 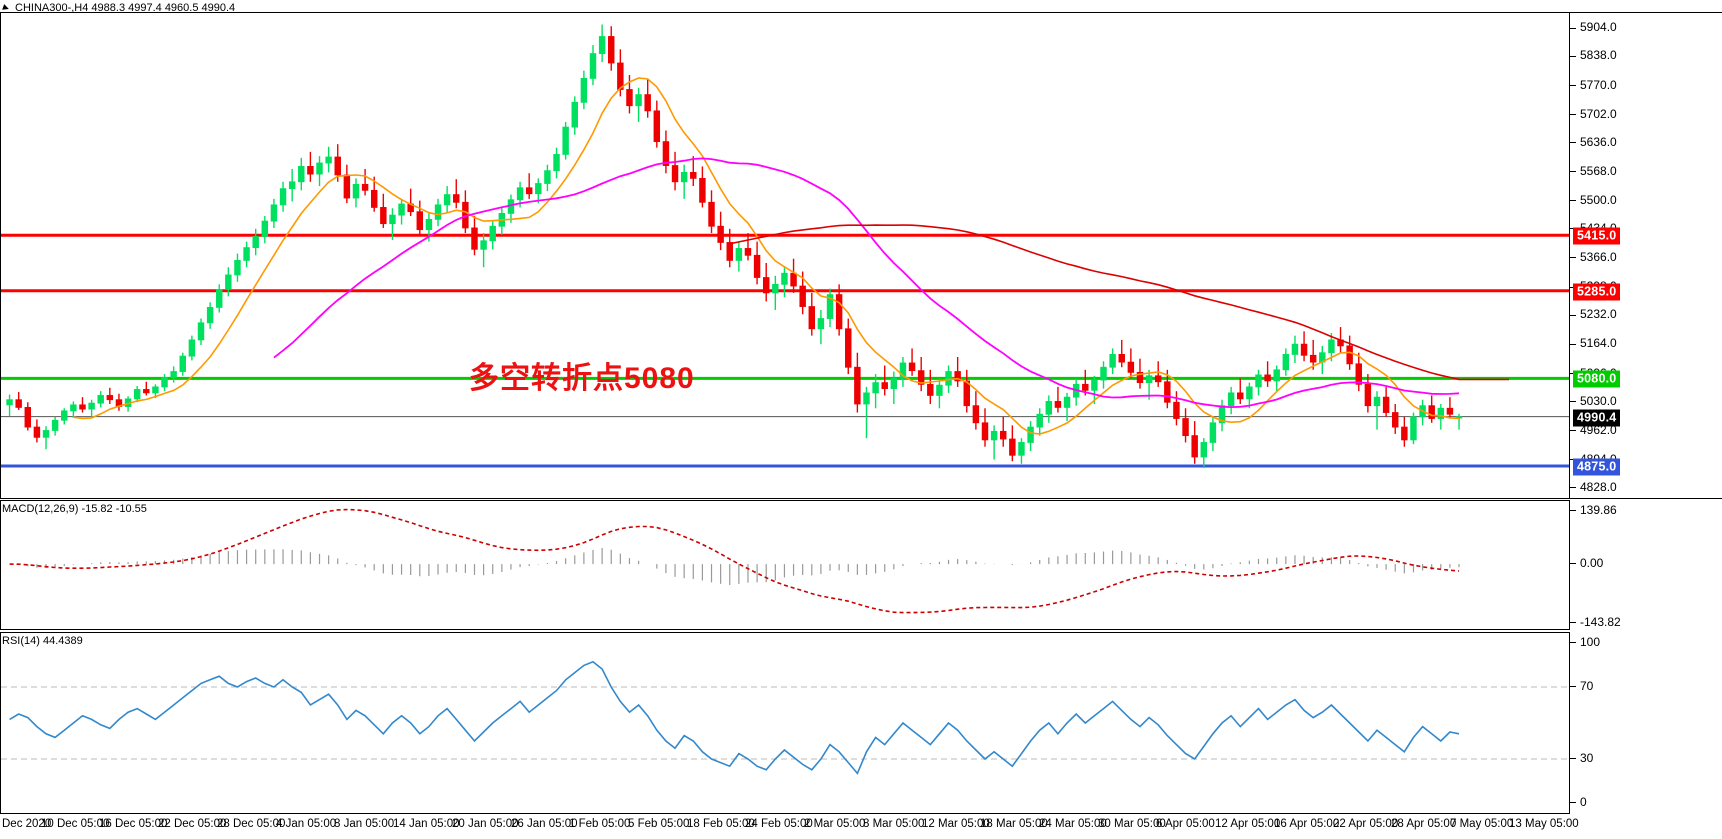 I want to click on macd-axis: 139.86 0.00 -143.82, so click(x=1646, y=565).